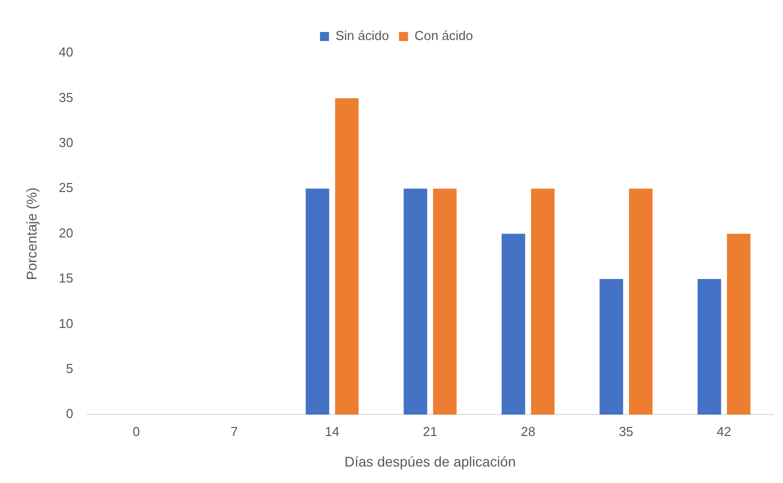  Describe the element at coordinates (430, 431) in the screenshot. I see `x-tick-label: 21` at that location.